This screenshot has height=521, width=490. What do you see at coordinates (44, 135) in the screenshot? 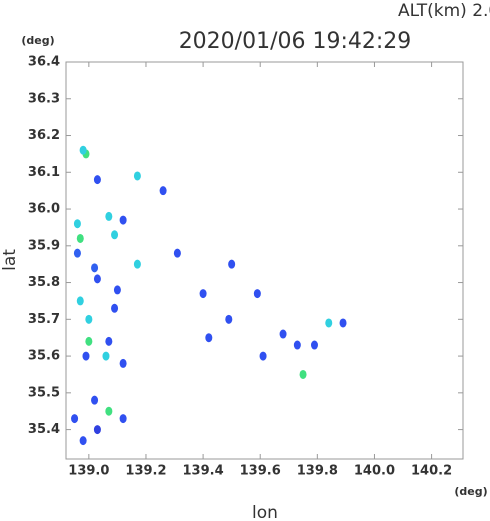
I see `y-tick-label: 36.2` at bounding box center [44, 135].